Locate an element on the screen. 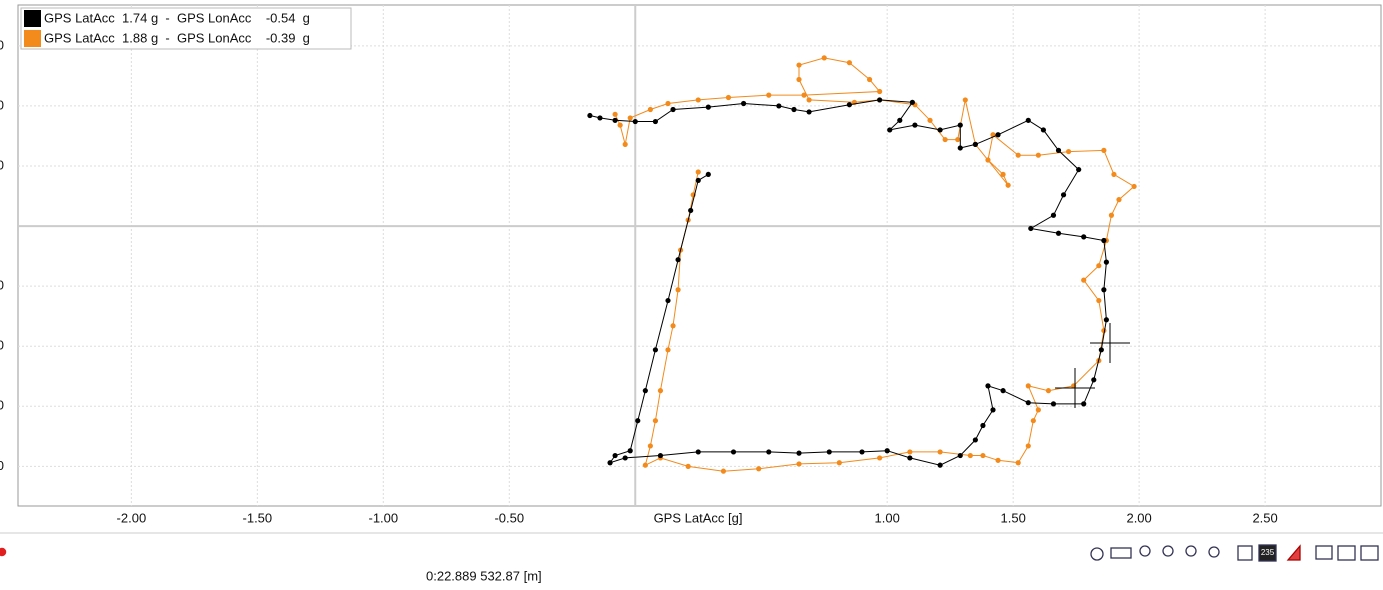 This screenshot has width=1383, height=590. x-tick-label: -1.00 is located at coordinates (383, 517).